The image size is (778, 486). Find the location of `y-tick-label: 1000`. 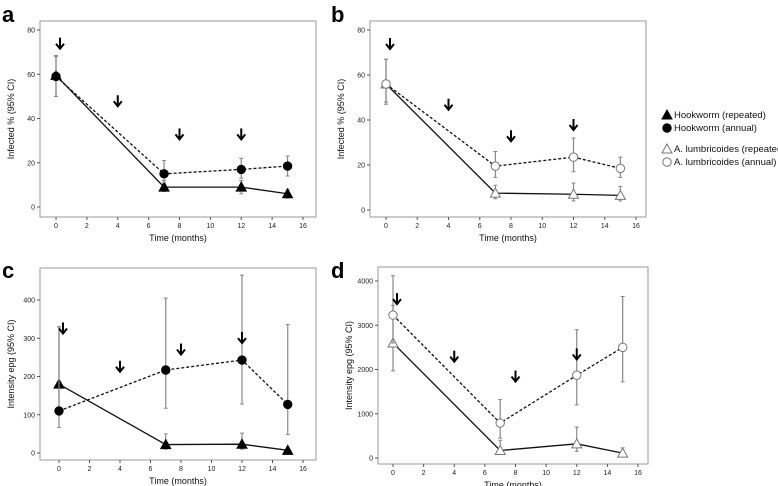

y-tick-label: 1000 is located at coordinates (365, 414).